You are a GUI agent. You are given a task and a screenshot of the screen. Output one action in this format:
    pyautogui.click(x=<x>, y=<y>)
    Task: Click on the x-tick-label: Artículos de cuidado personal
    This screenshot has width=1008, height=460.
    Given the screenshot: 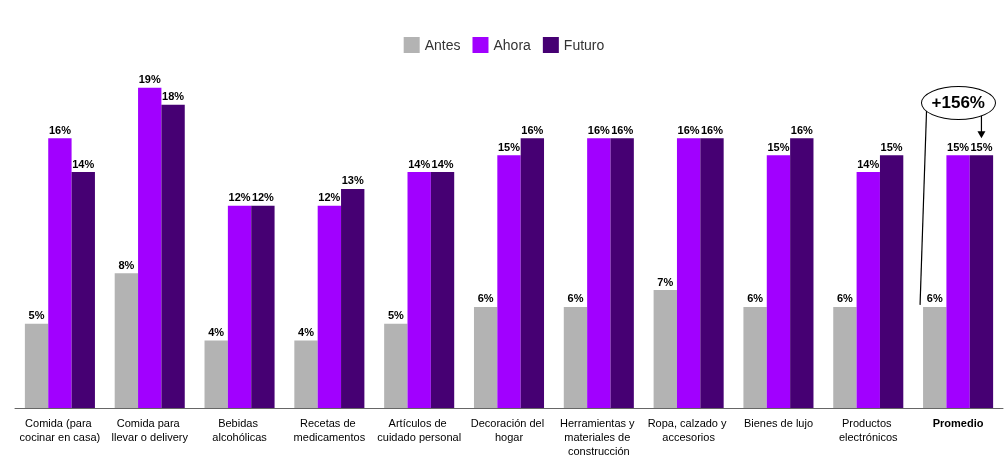 What is the action you would take?
    pyautogui.click(x=419, y=430)
    